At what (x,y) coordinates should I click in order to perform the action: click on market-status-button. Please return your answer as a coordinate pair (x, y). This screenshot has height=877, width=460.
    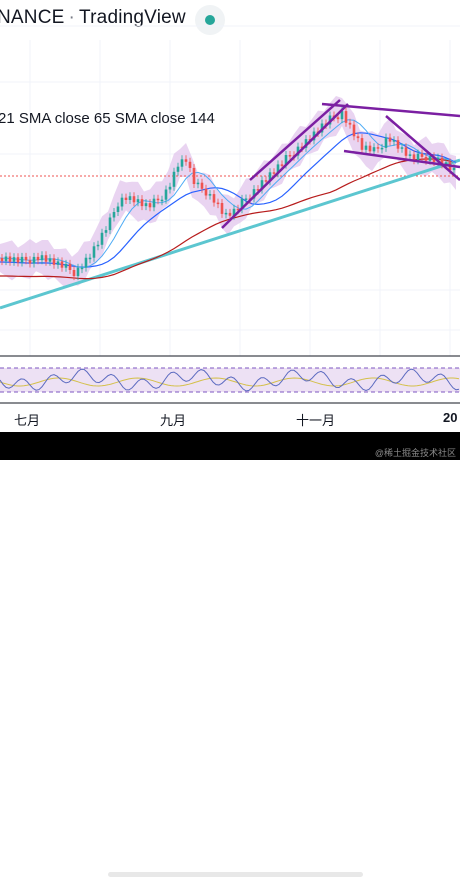
    Looking at the image, I should click on (210, 20).